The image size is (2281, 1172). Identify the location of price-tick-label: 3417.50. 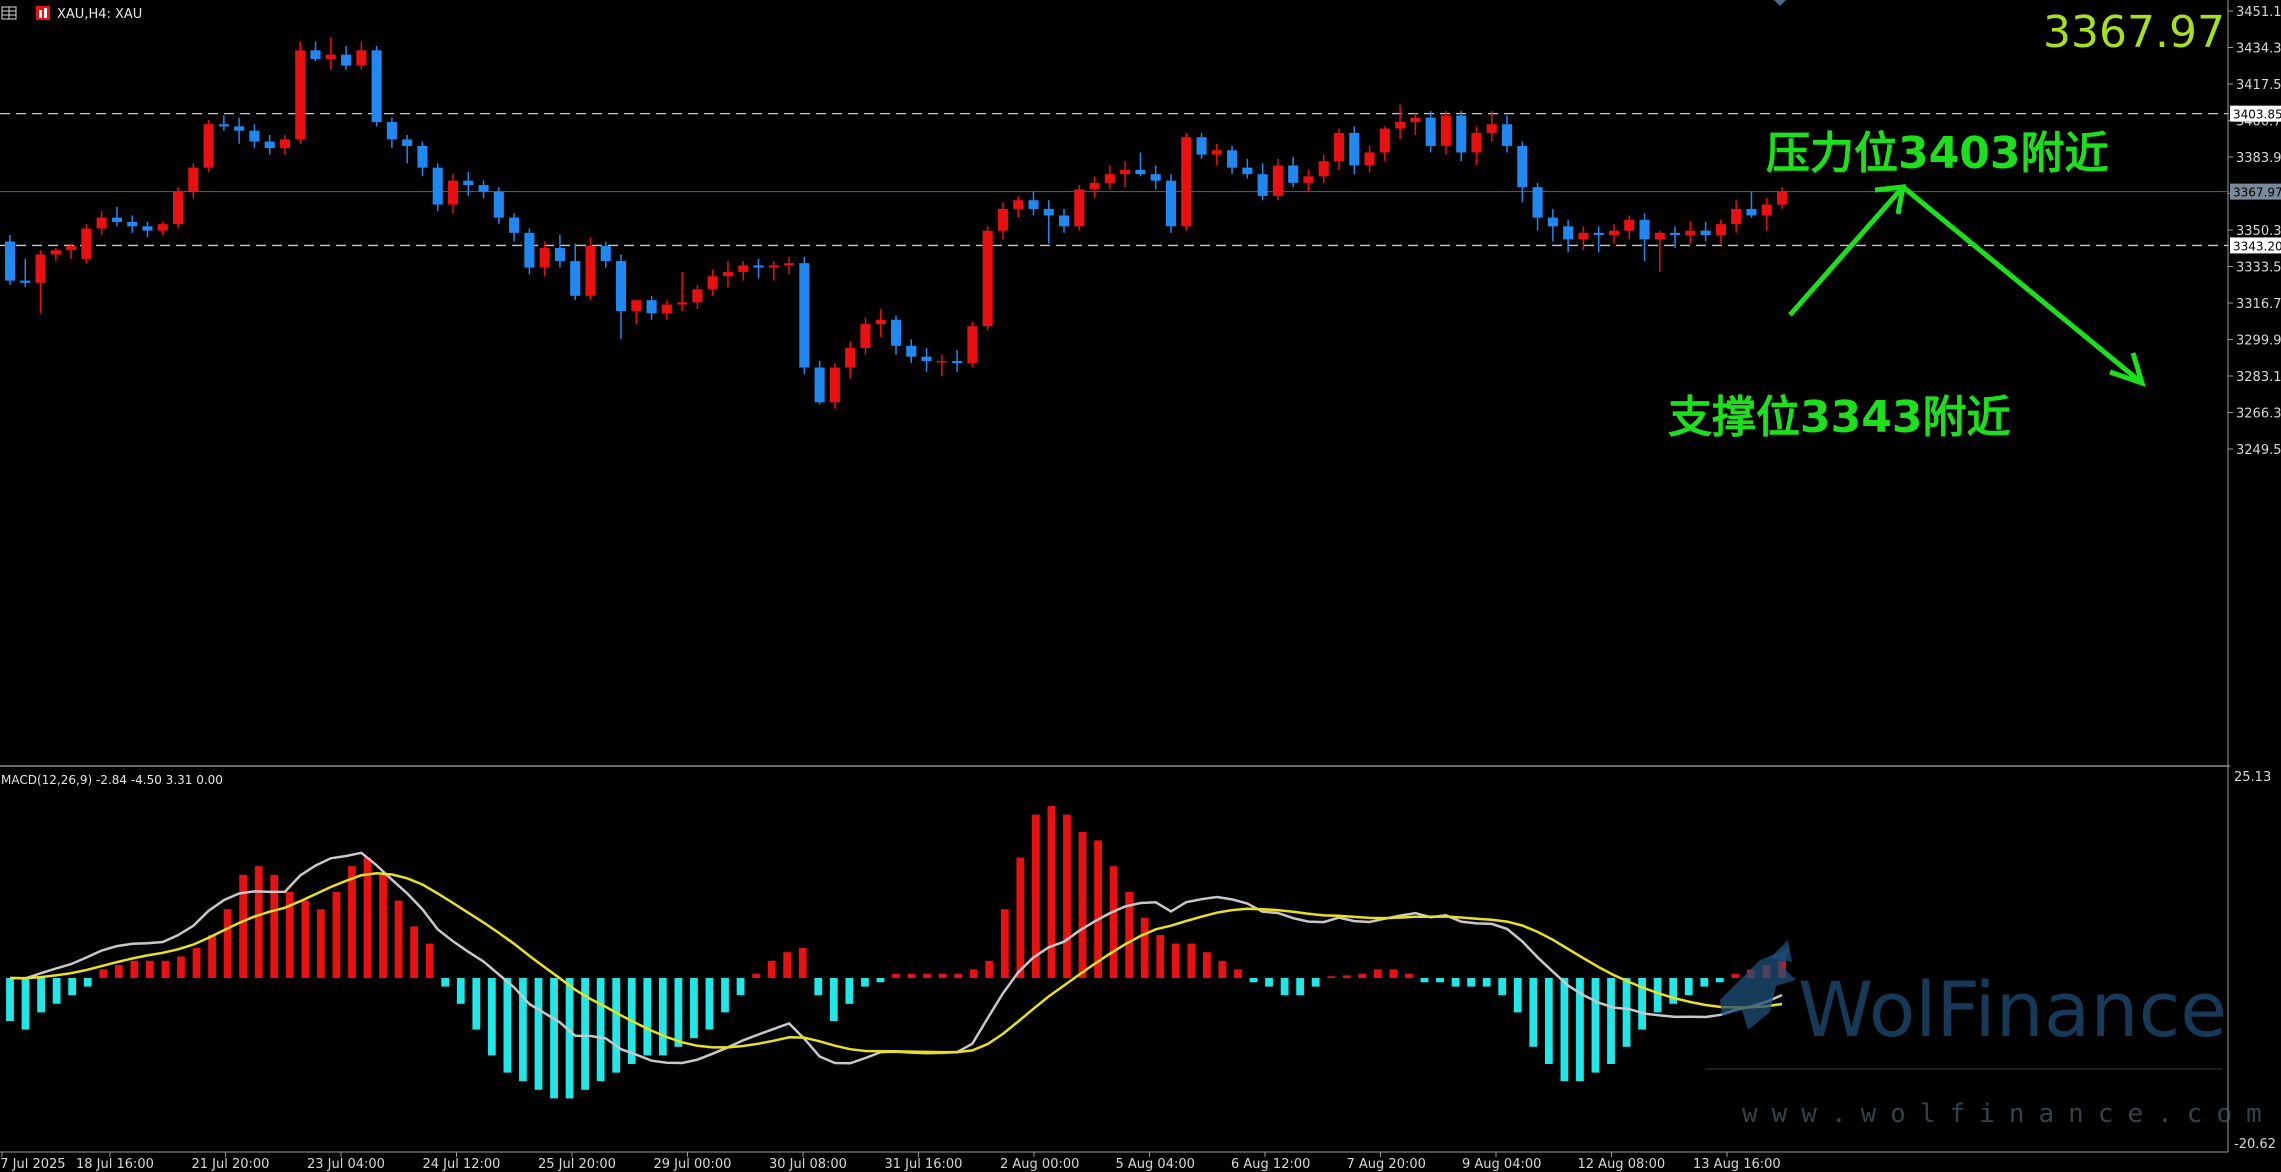
(2258, 85).